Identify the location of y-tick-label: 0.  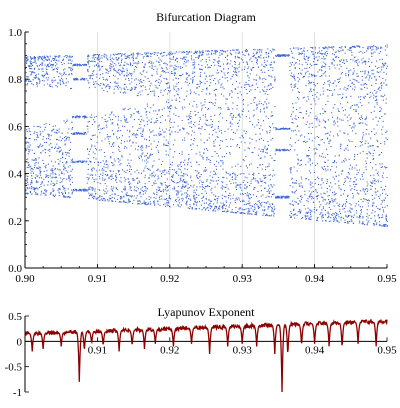
(20, 342).